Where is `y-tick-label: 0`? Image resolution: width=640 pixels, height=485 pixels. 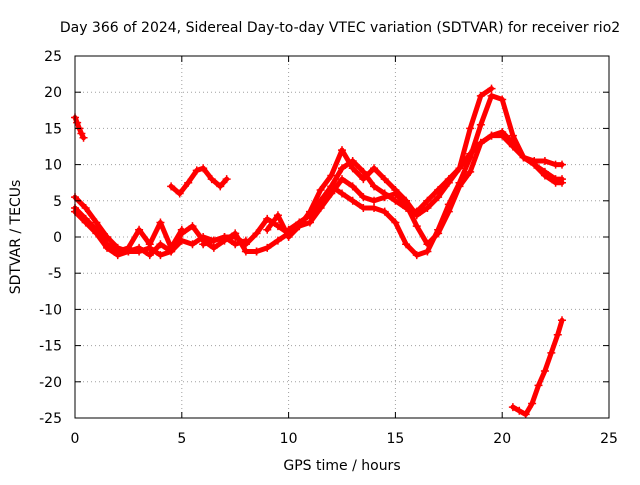
y-tick-label: 0 is located at coordinates (57, 238).